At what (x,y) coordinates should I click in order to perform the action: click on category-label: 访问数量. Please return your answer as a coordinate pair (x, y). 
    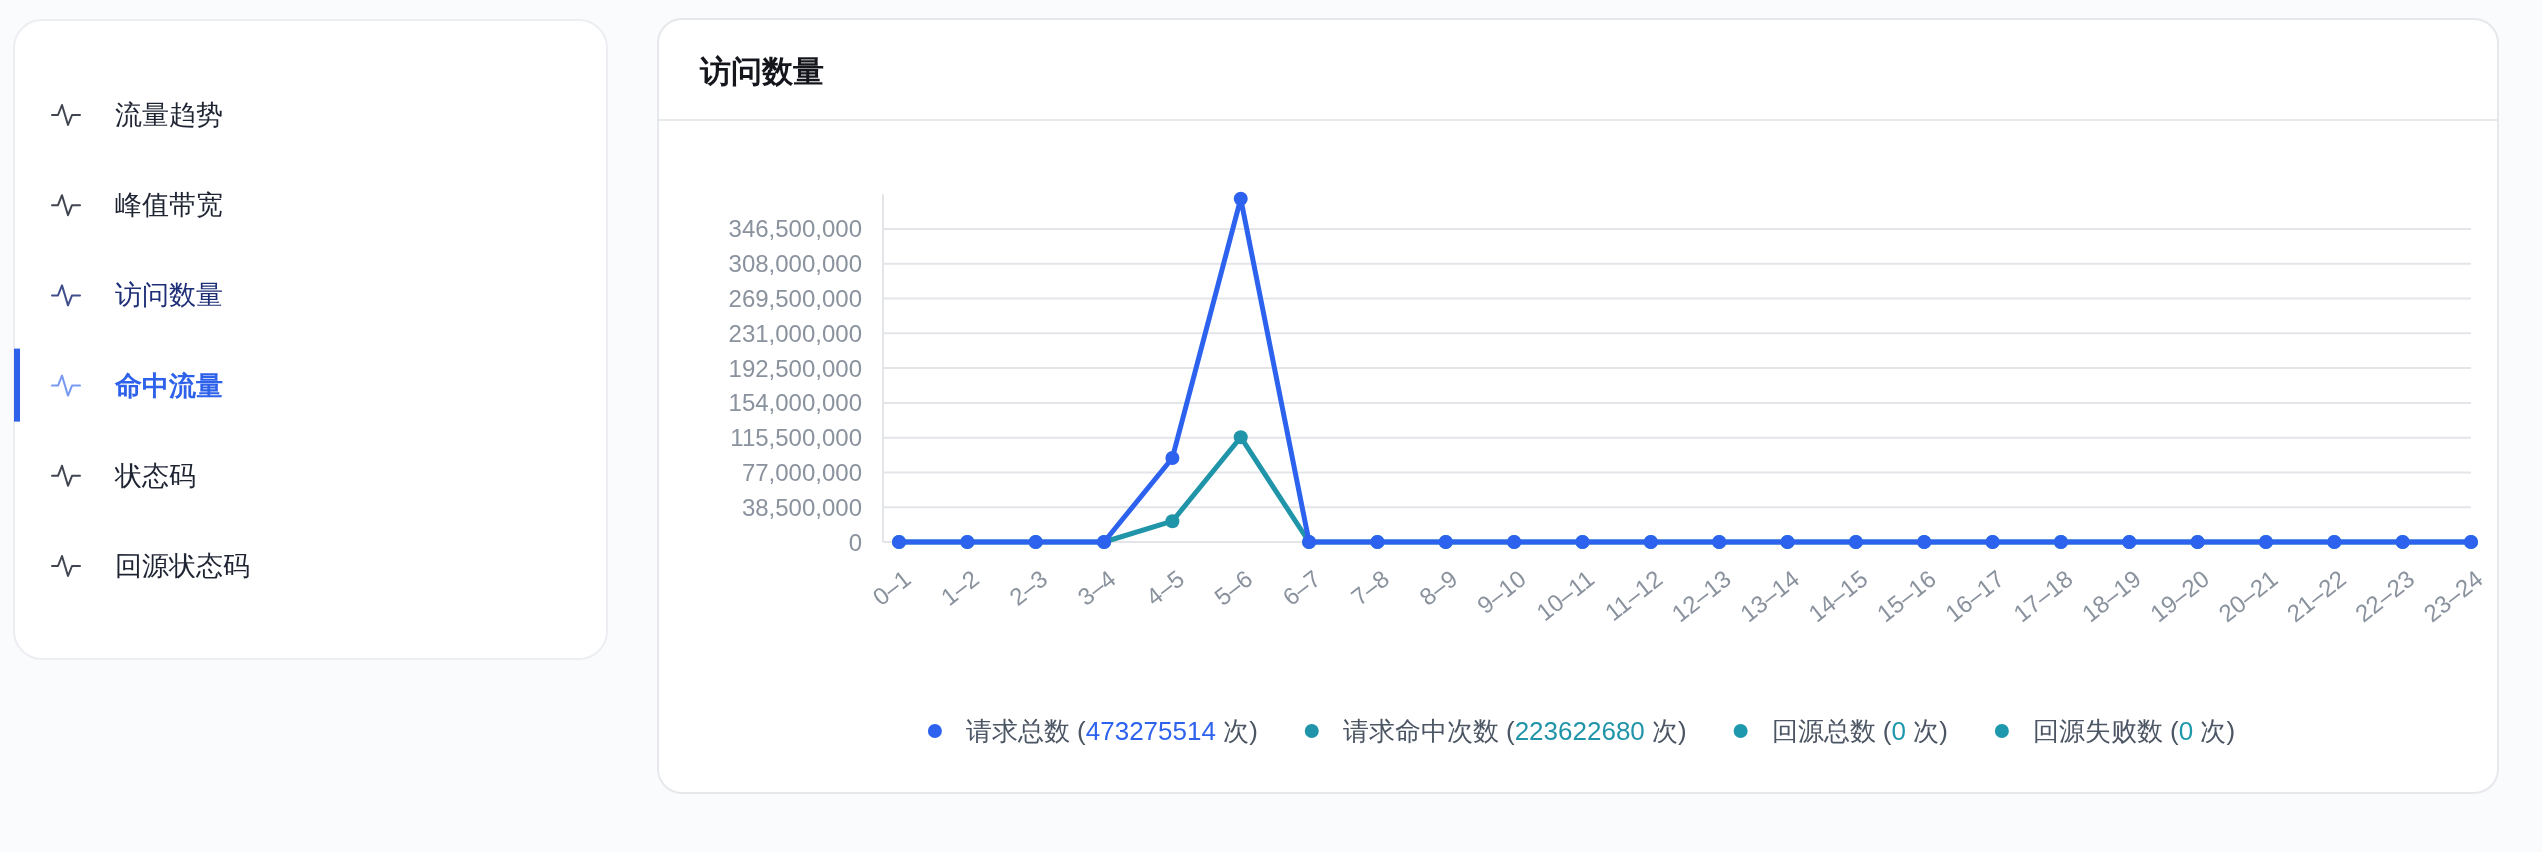
    Looking at the image, I should click on (169, 295).